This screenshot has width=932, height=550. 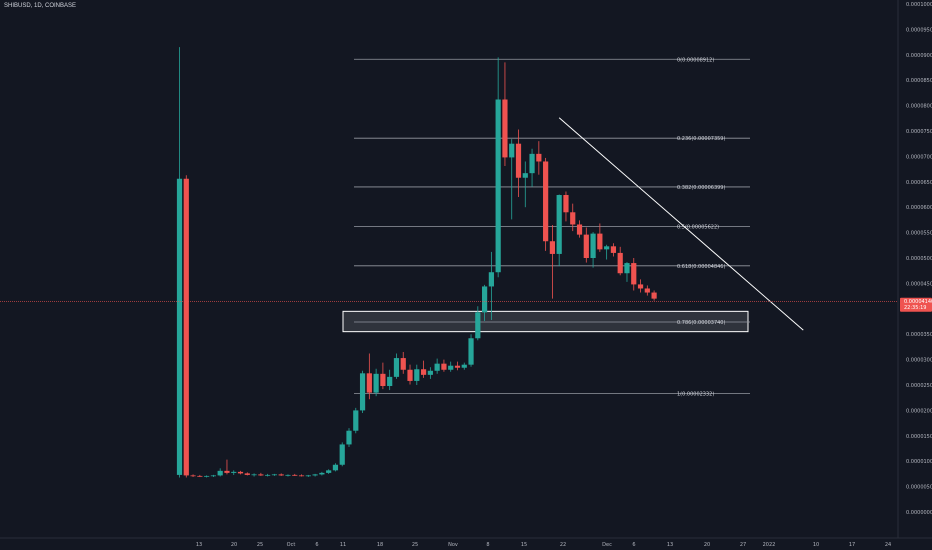 I want to click on support-zone-box, so click(x=545, y=321).